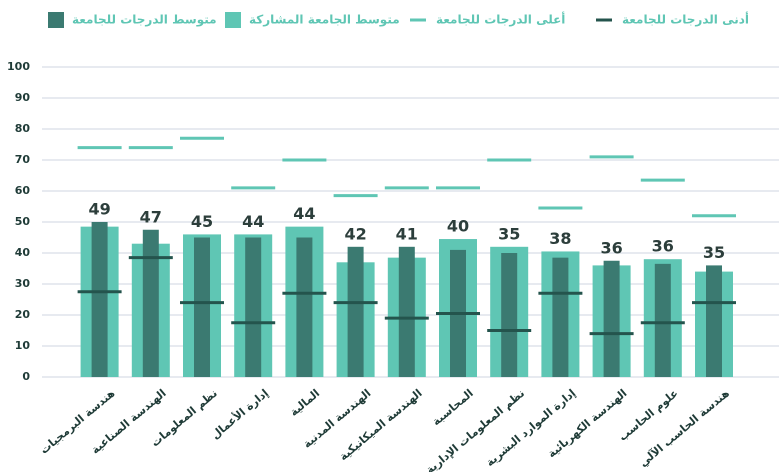  Describe the element at coordinates (23, 314) in the screenshot. I see `y-tick-label: 20` at that location.